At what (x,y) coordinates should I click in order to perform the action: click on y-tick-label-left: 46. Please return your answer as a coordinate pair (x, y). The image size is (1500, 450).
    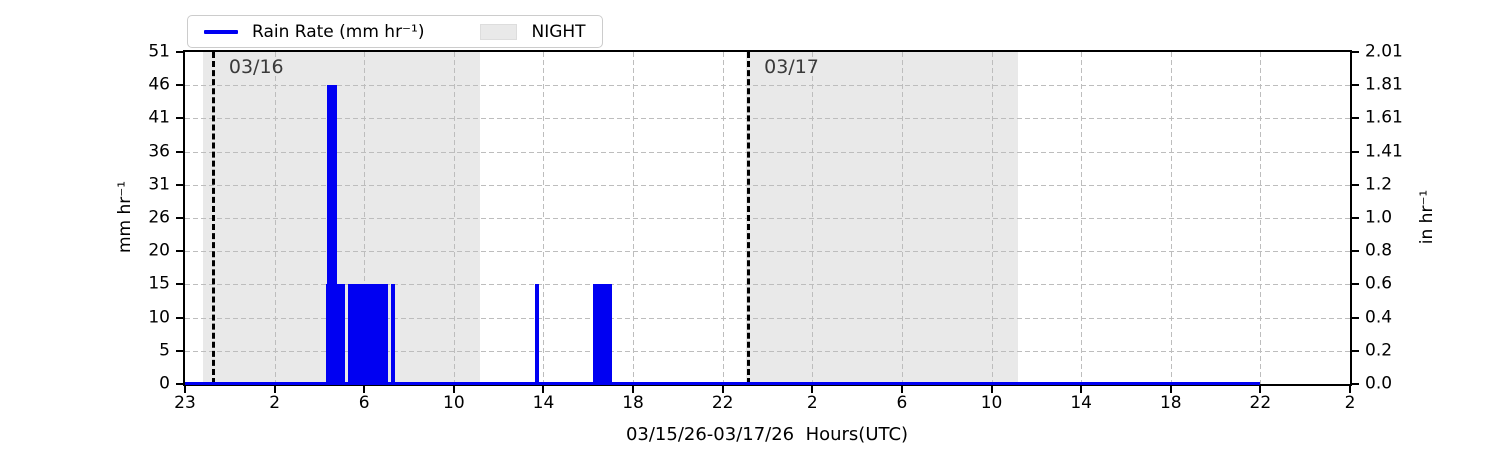
    Looking at the image, I should click on (159, 84).